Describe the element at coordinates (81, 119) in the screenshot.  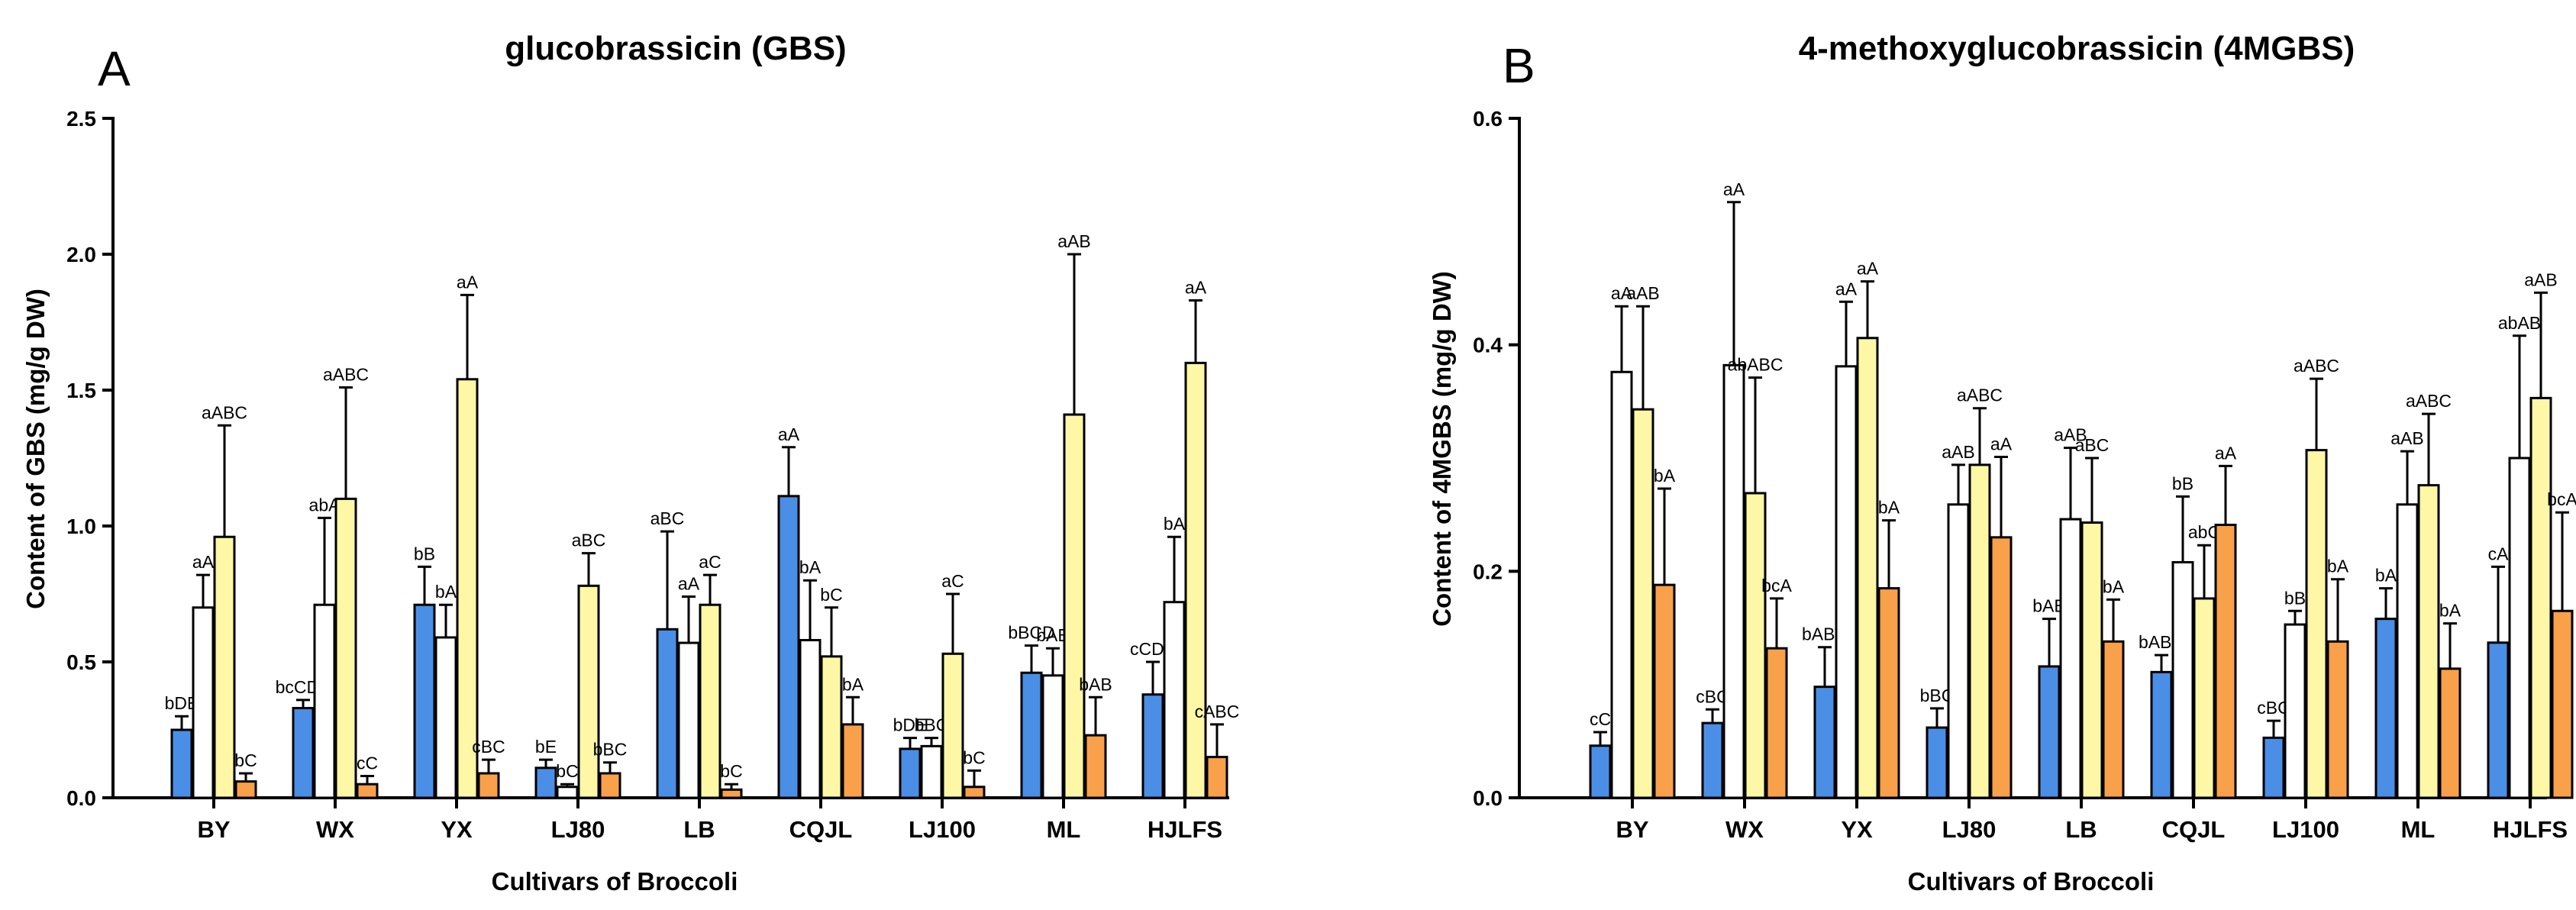
I see `chart-a-y-tick-label: 2.5` at that location.